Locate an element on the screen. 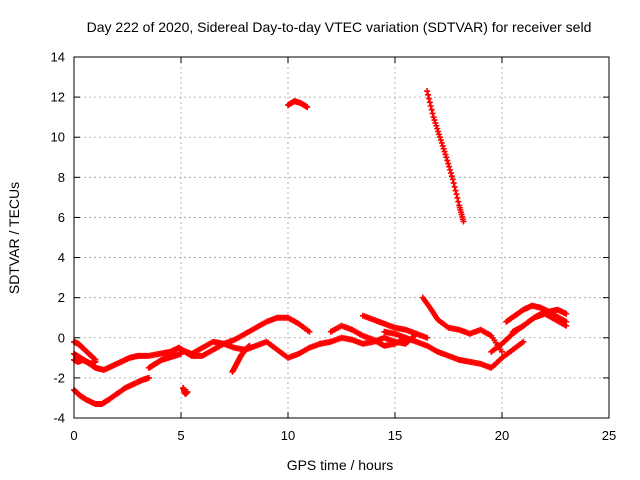 The image size is (640, 480). x-tick-label: 0 is located at coordinates (73, 435).